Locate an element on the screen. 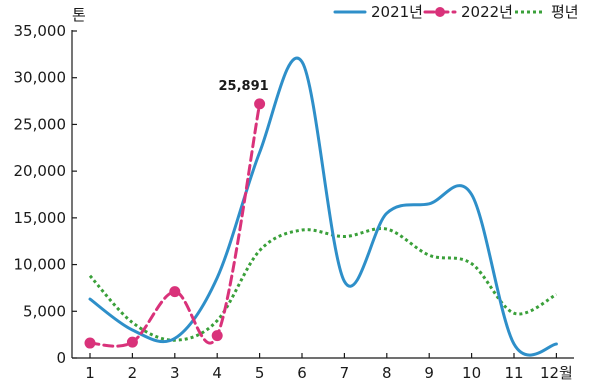 The image size is (598, 383). x-tick-label: 5 is located at coordinates (260, 373).